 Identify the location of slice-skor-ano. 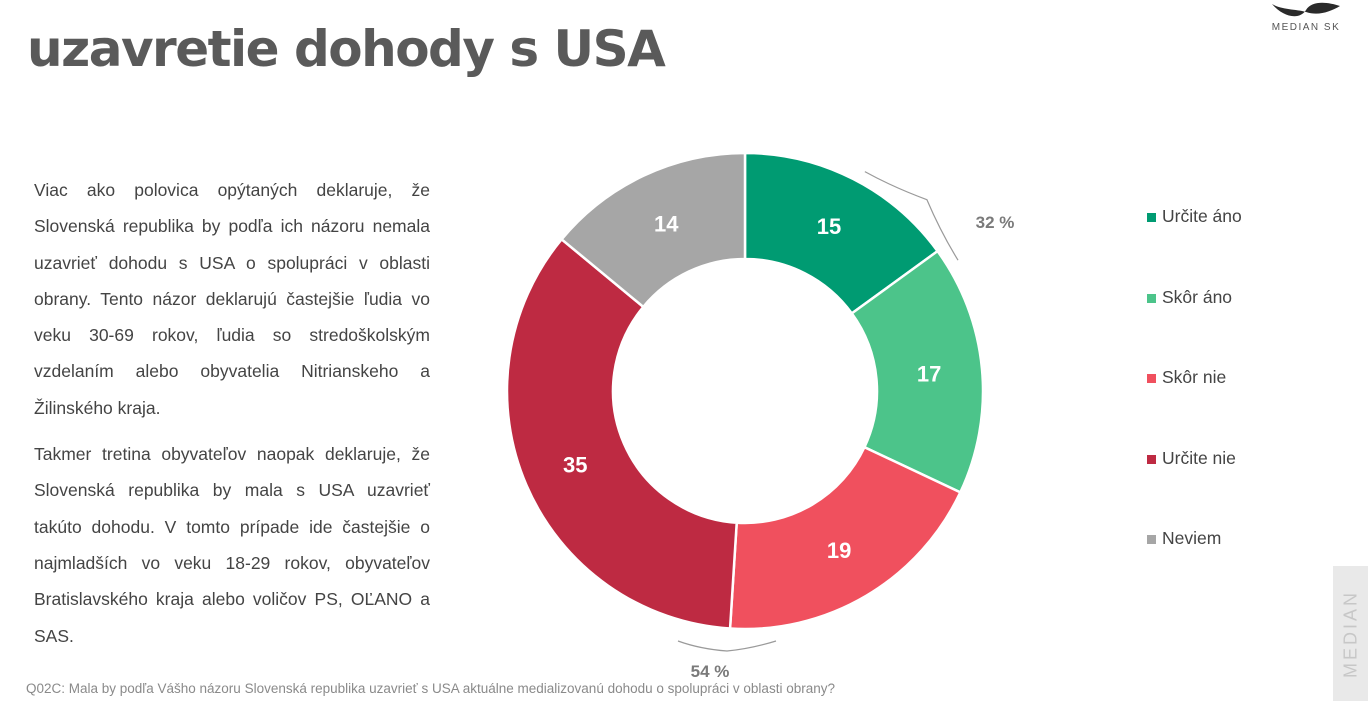
(917, 371).